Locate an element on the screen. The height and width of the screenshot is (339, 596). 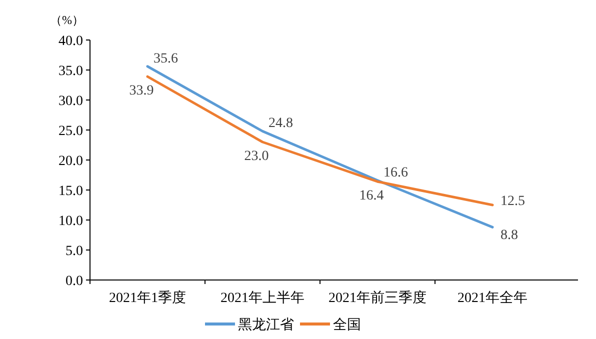
y-tick-label: 40.0 is located at coordinates (70, 41).